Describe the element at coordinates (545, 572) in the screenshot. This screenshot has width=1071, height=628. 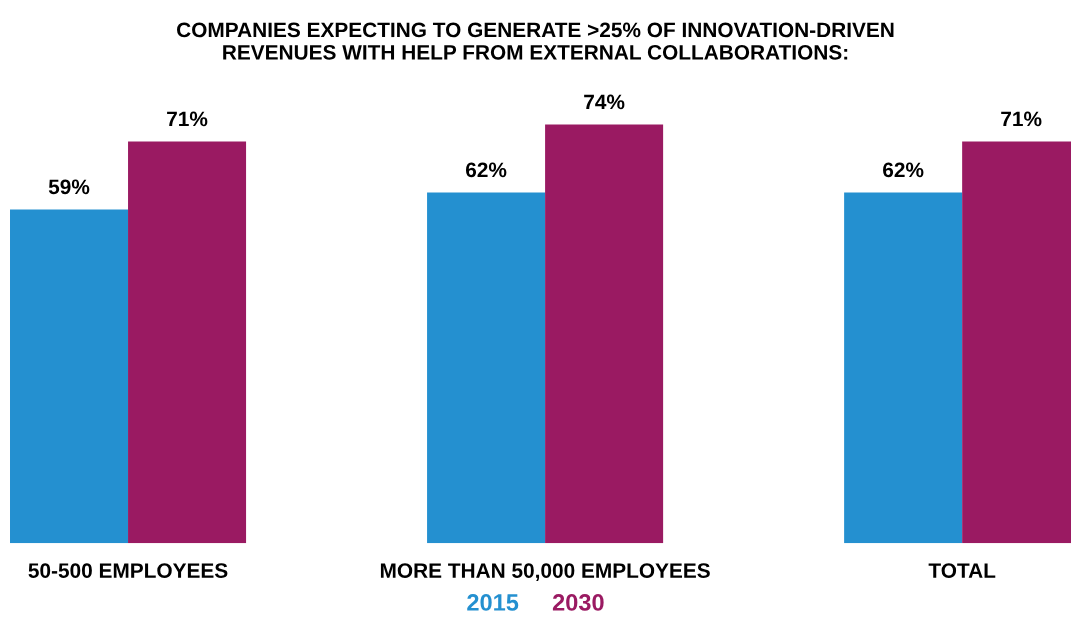
I see `x-tick-label: MORE THAN 50,000 EMPLOYEES` at that location.